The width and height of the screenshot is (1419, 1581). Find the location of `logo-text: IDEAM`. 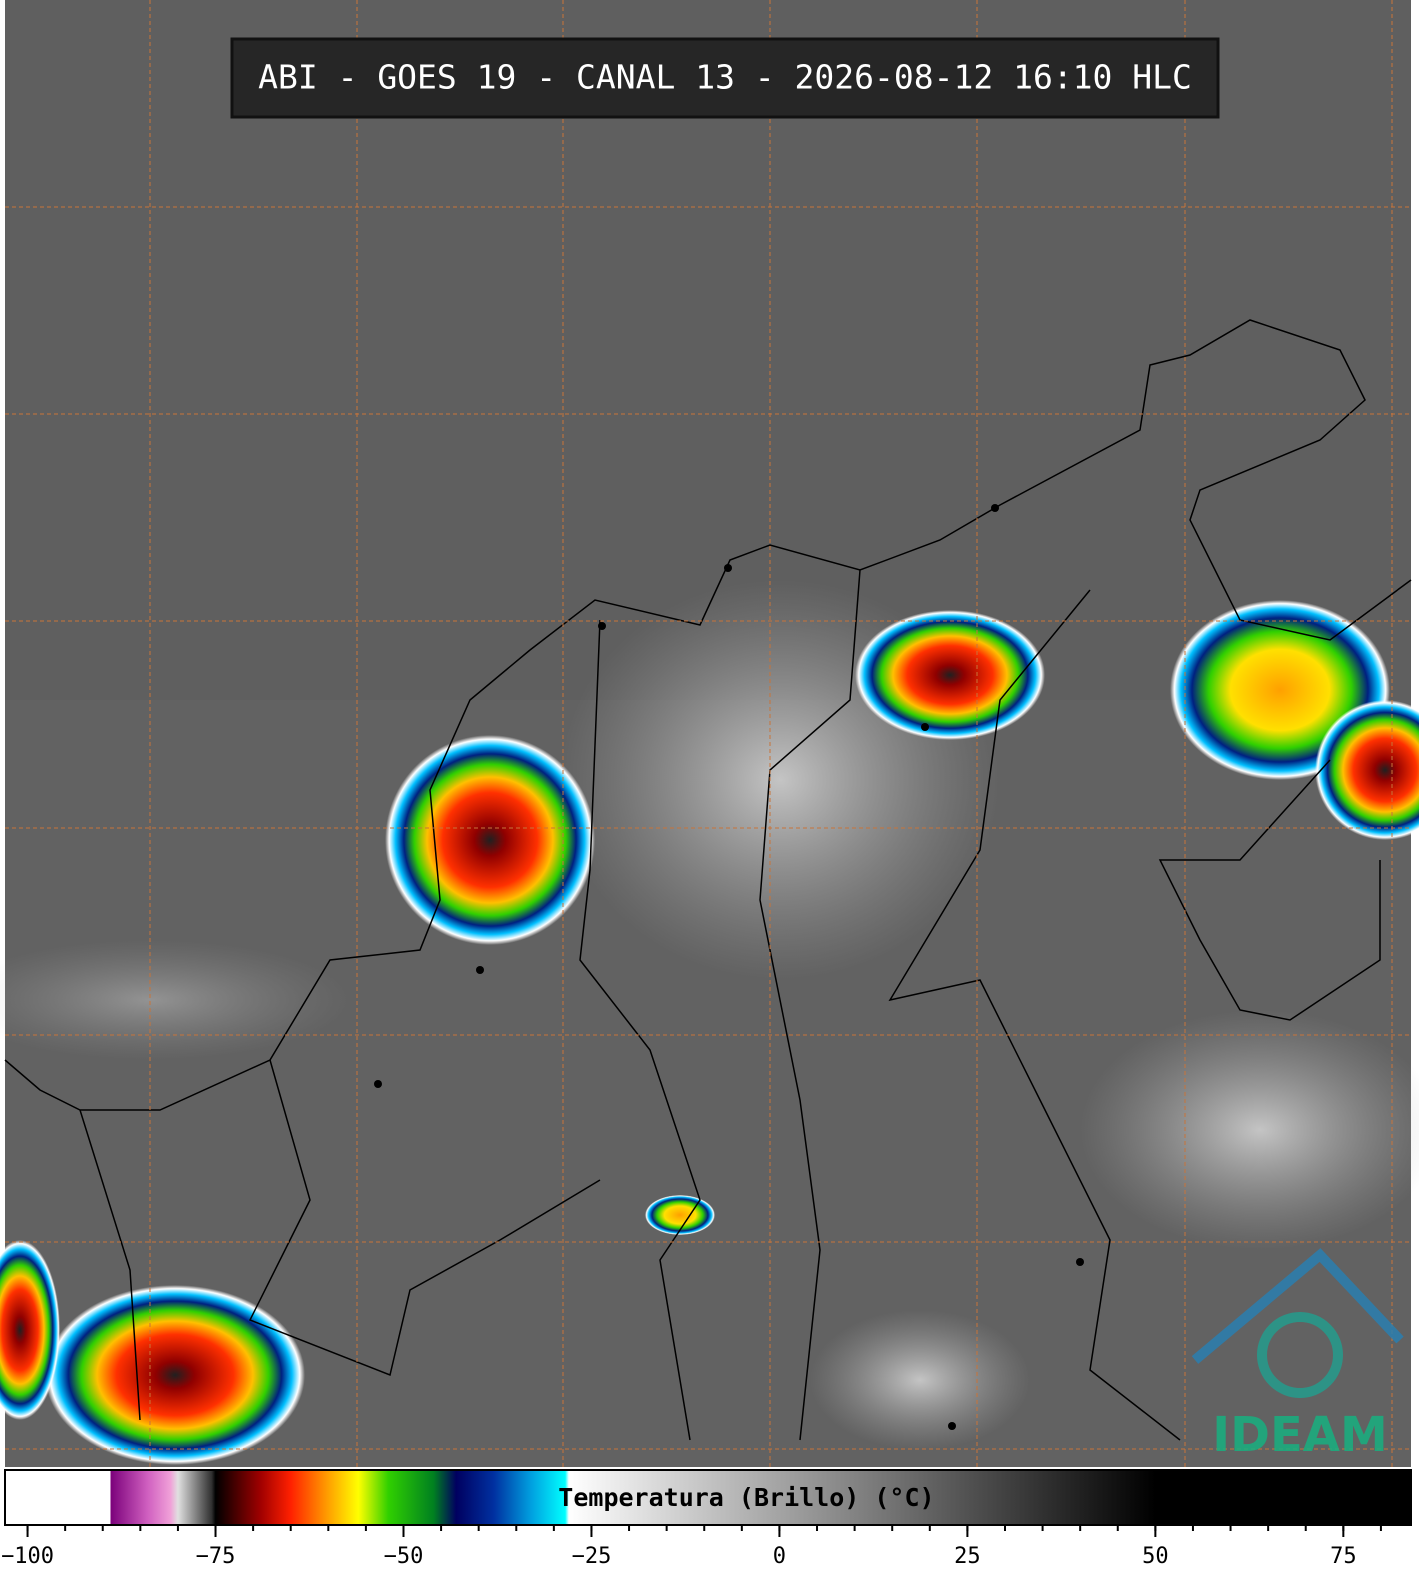

logo-text: IDEAM is located at coordinates (1299, 1435).